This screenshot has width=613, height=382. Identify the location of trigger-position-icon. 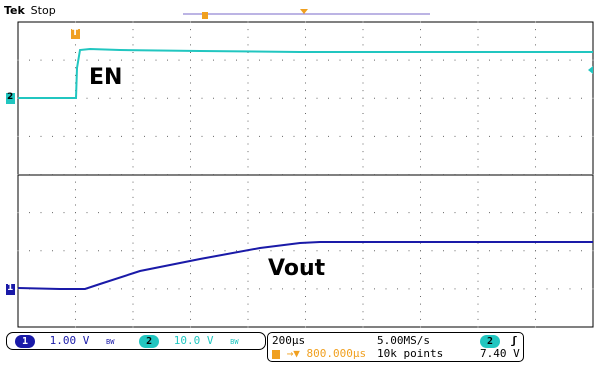
(205, 15).